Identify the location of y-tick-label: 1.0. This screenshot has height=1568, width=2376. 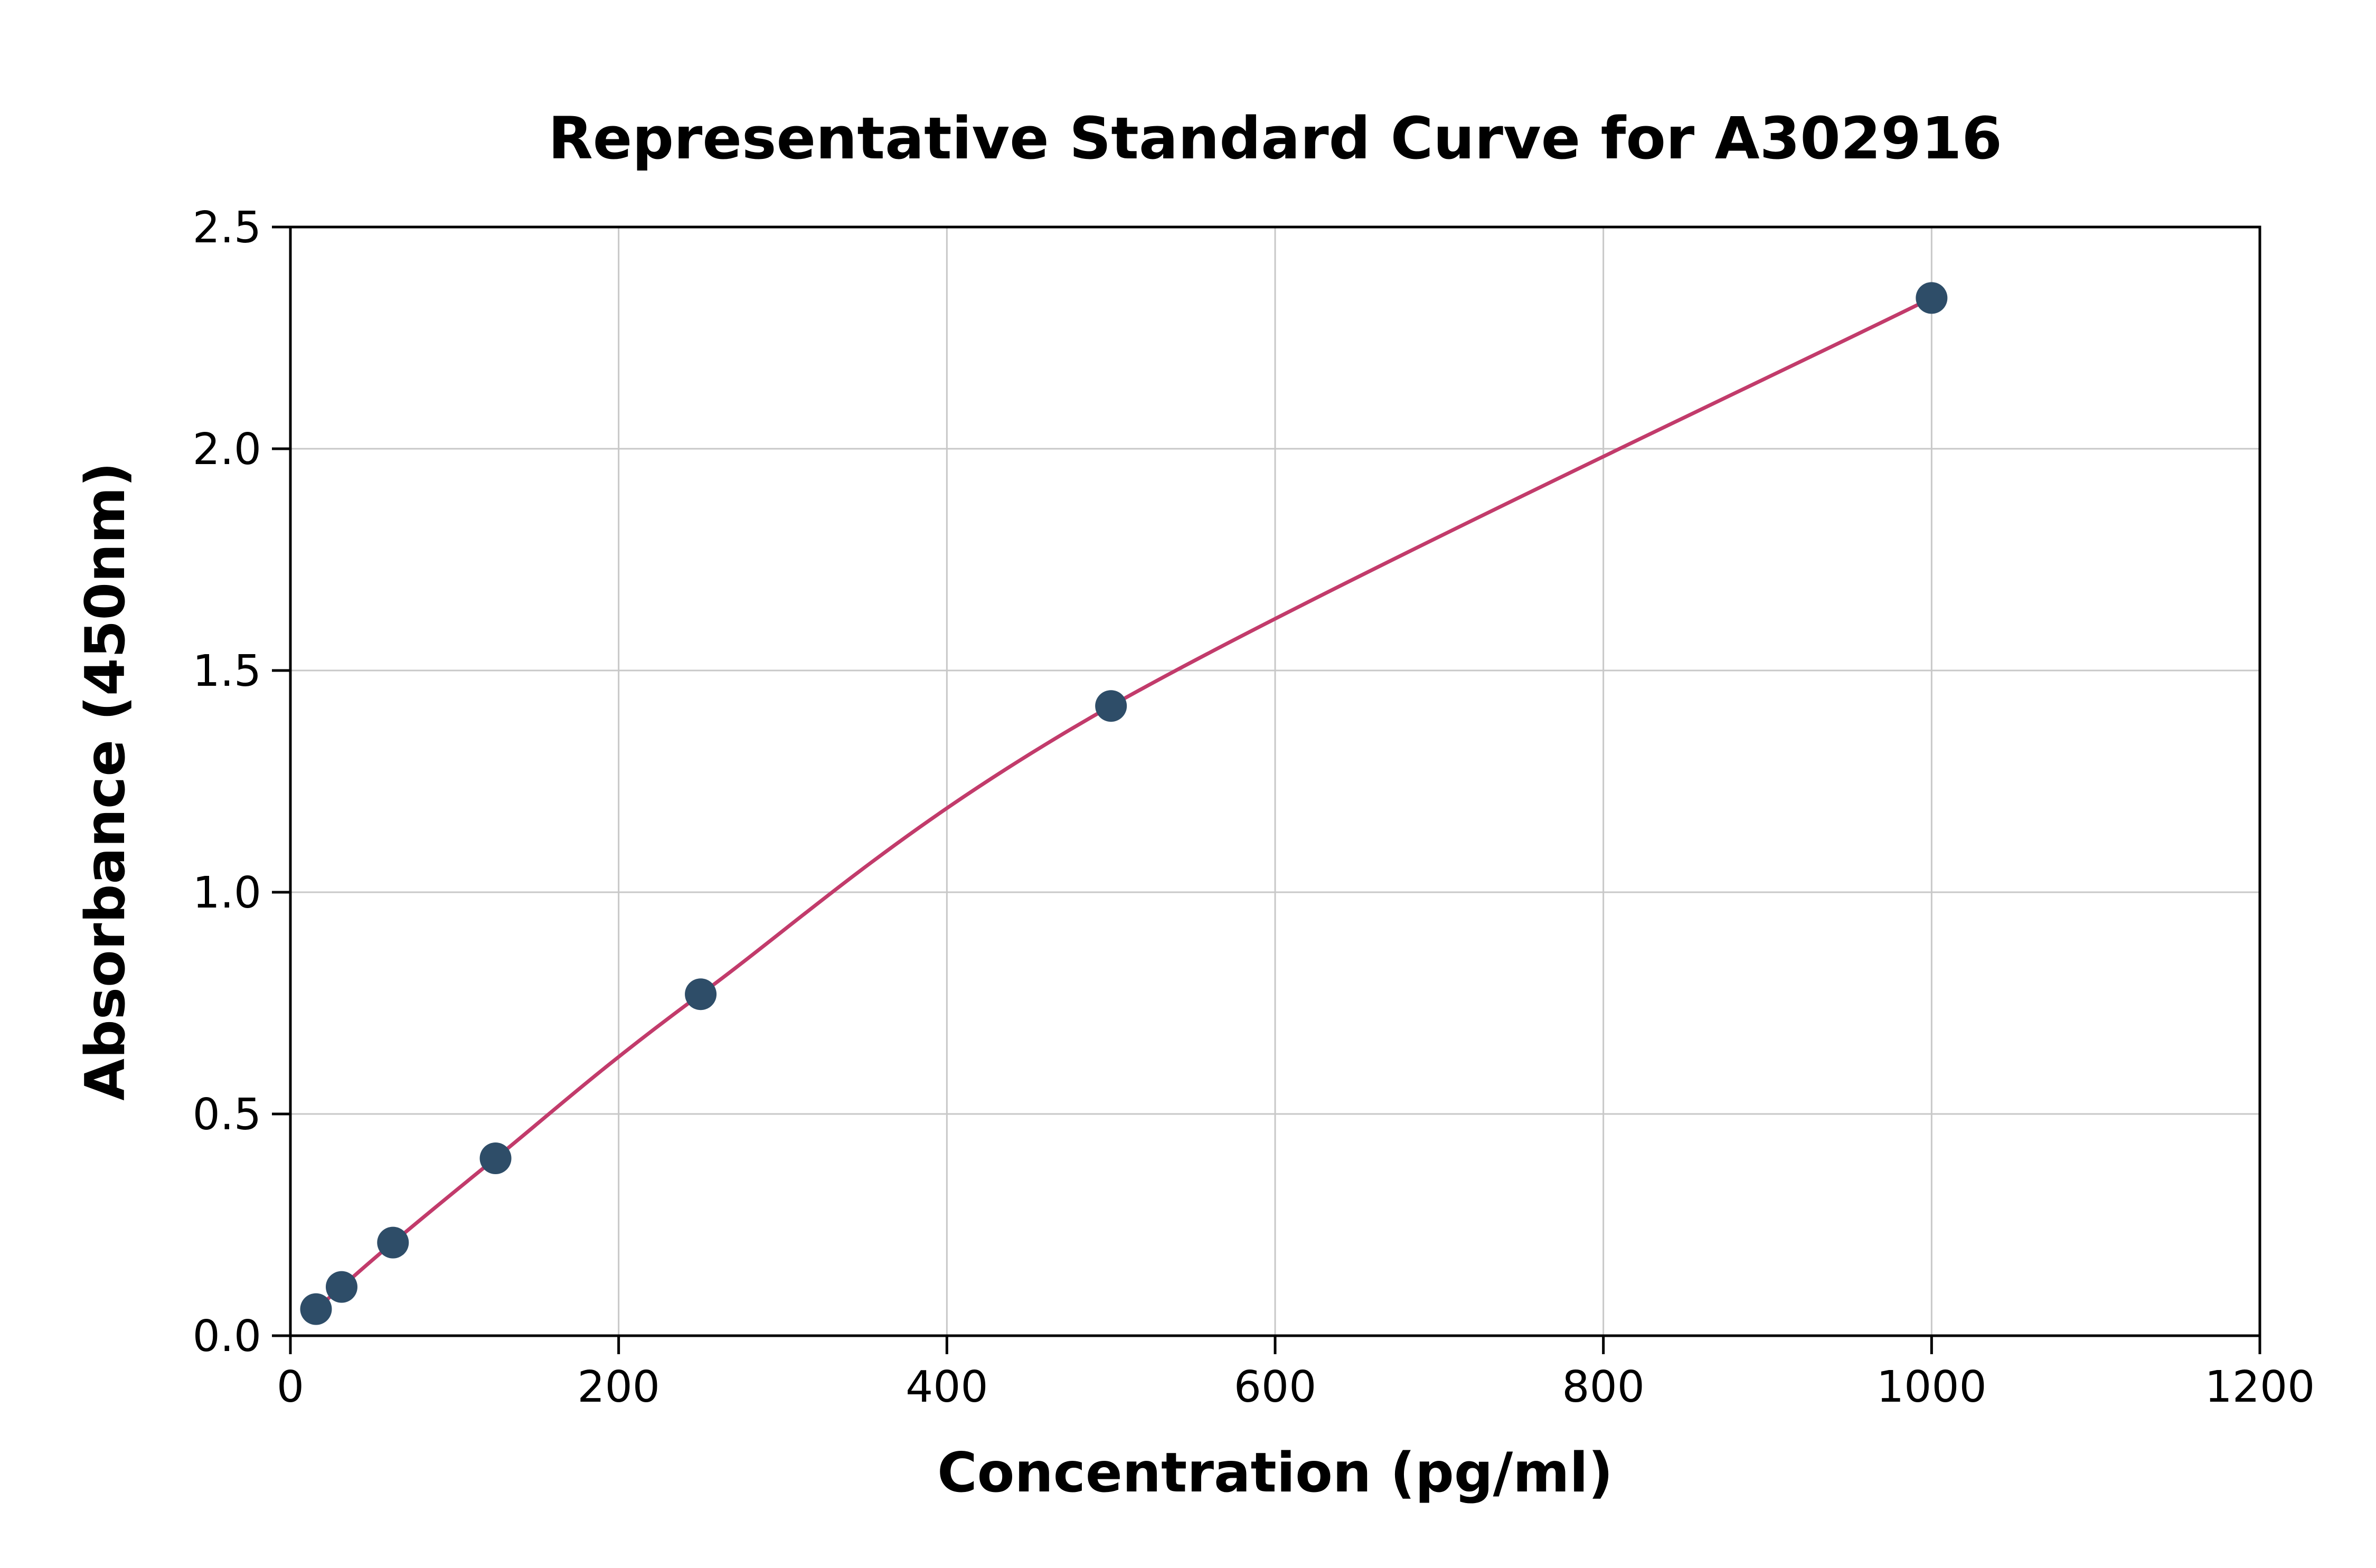
(227, 893).